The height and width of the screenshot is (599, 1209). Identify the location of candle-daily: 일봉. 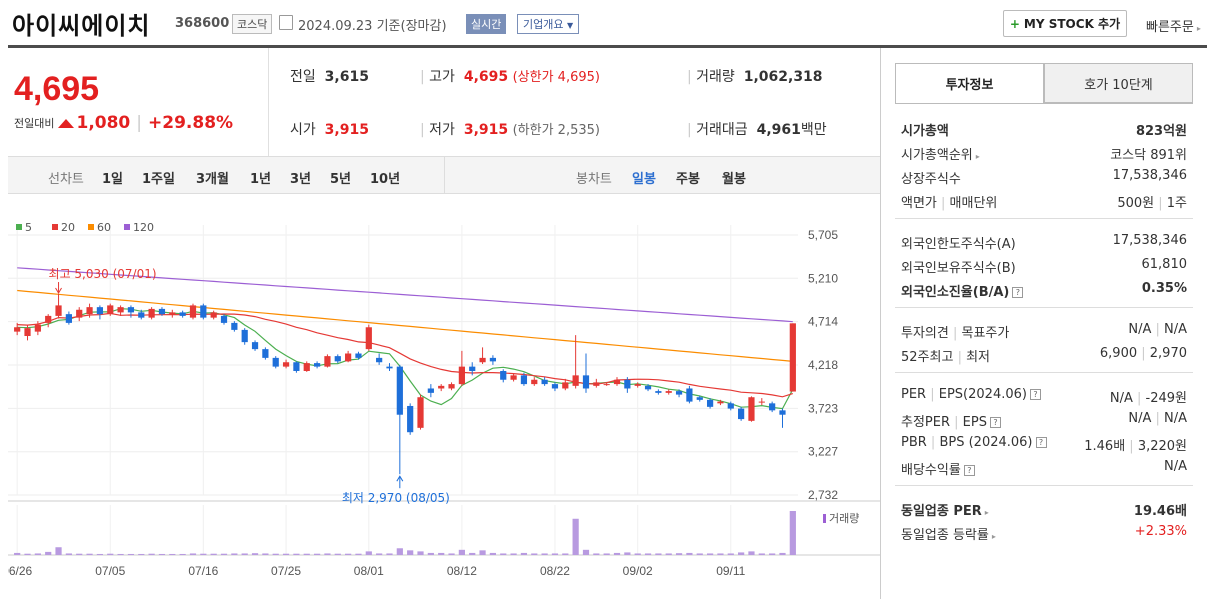
(644, 179).